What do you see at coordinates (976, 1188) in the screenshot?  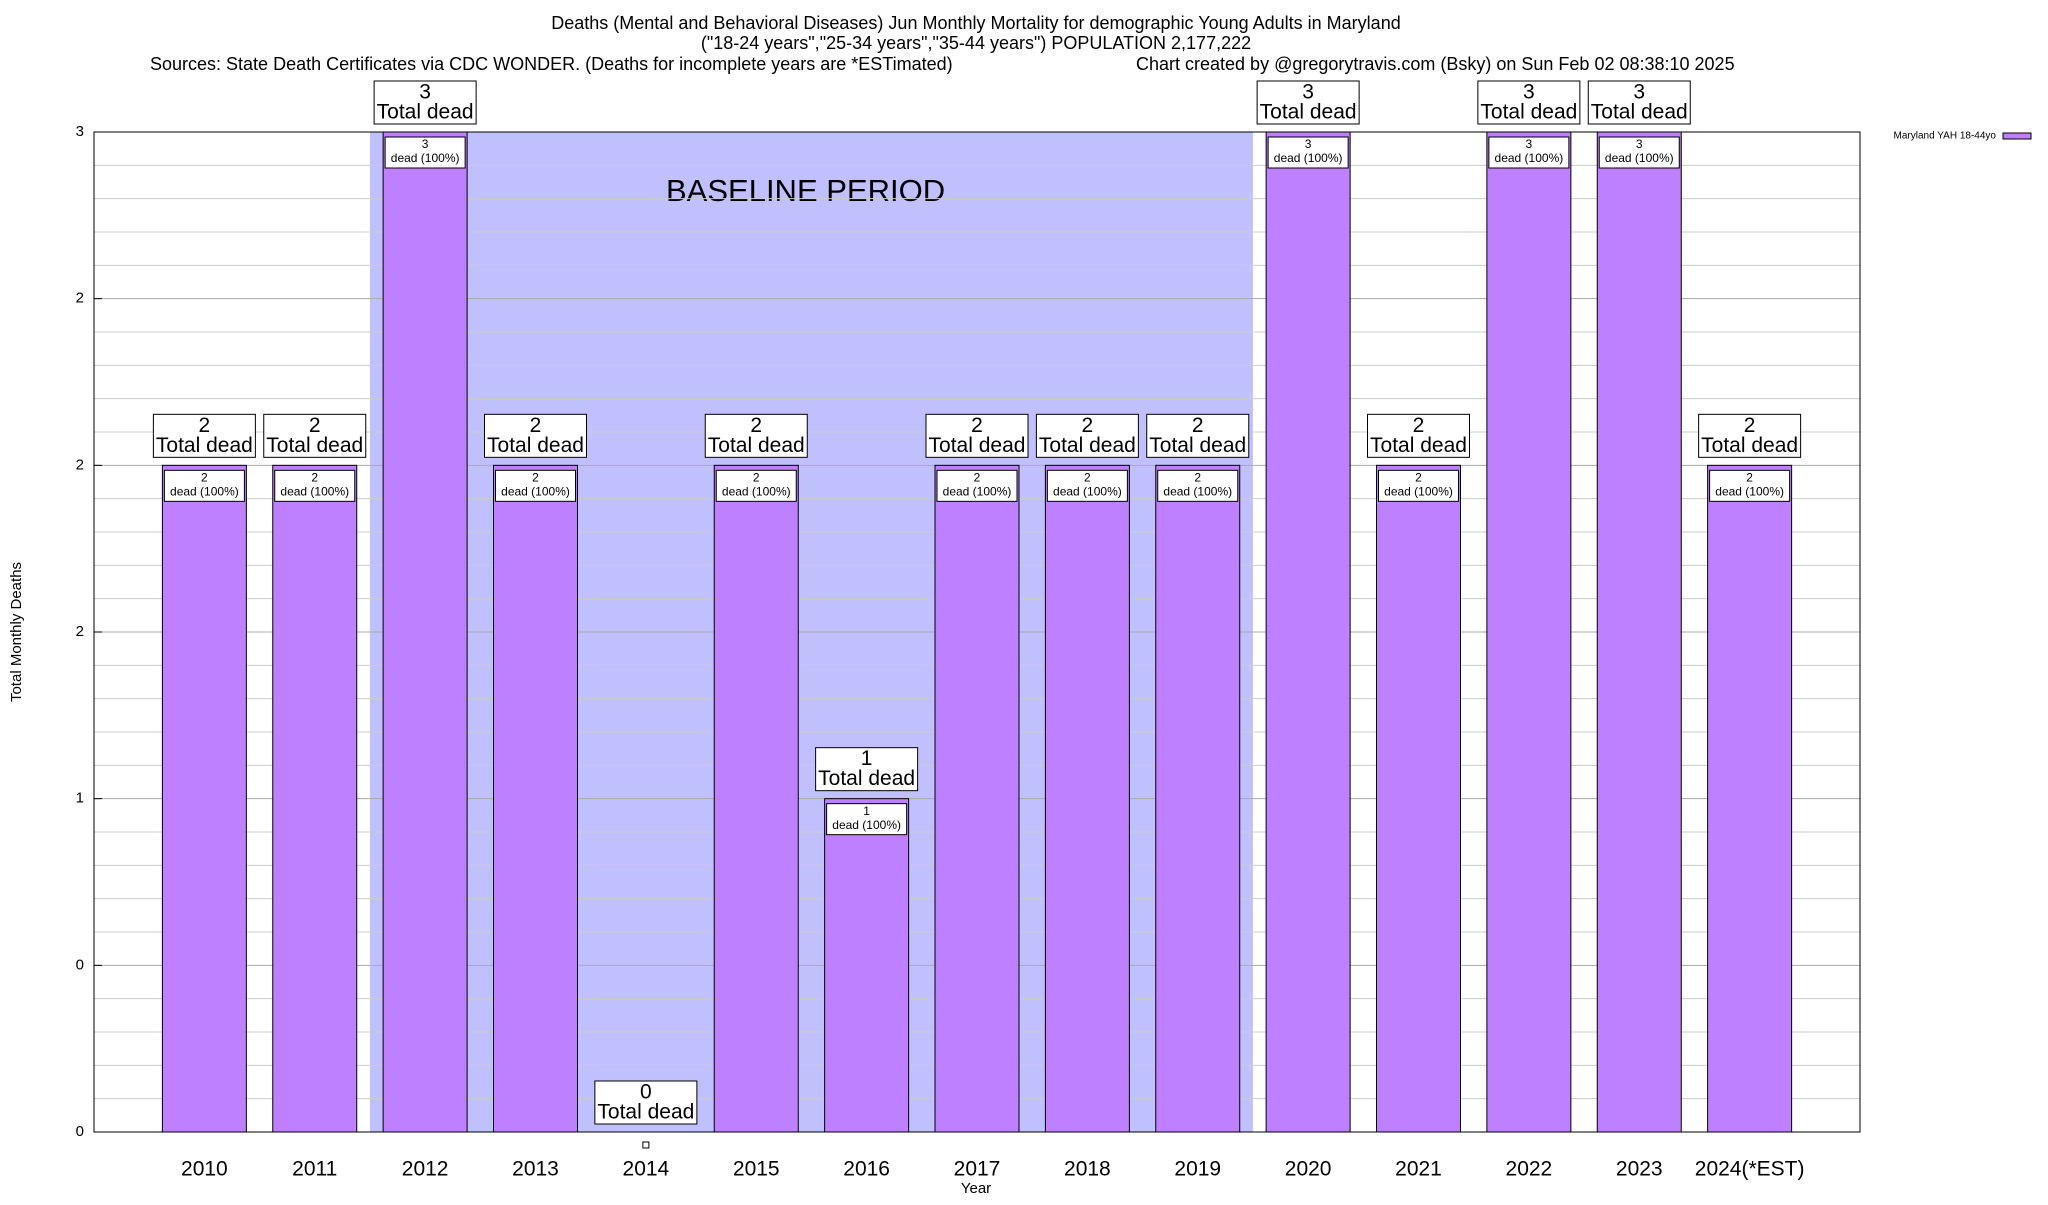 I see `x-axis-label: Year` at bounding box center [976, 1188].